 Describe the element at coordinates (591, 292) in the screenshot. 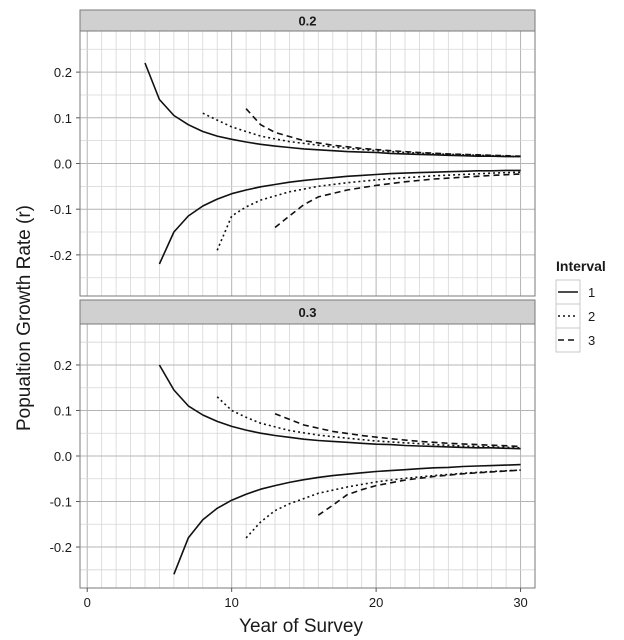

I see `legend-label: 1` at that location.